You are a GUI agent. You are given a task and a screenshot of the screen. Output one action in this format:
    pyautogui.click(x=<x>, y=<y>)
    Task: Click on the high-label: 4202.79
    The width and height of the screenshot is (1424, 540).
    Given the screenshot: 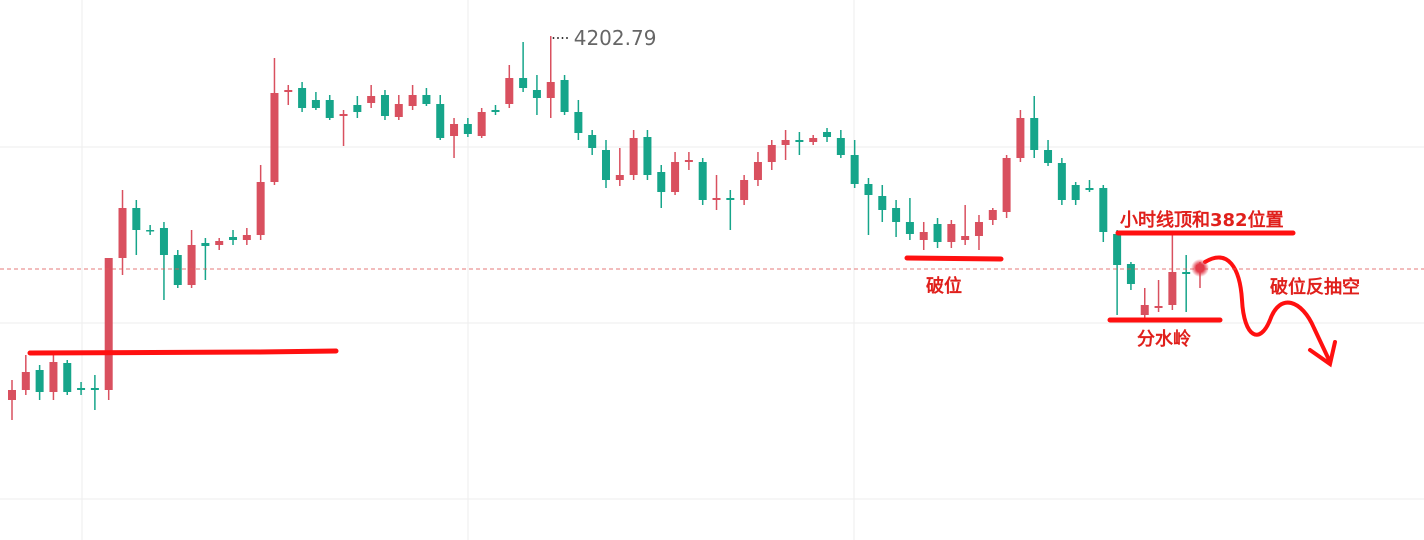 What is the action you would take?
    pyautogui.click(x=615, y=38)
    